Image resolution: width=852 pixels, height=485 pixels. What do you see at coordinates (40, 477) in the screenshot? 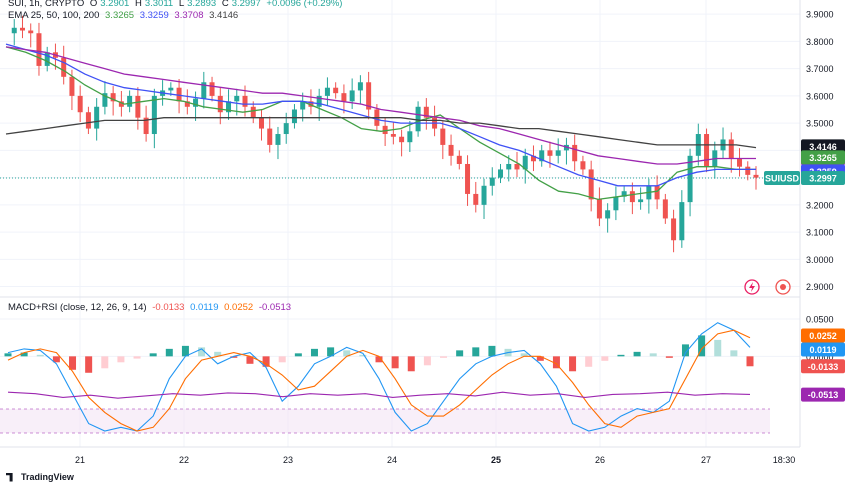
I see `tradingview-logo: TradingView` at bounding box center [40, 477].